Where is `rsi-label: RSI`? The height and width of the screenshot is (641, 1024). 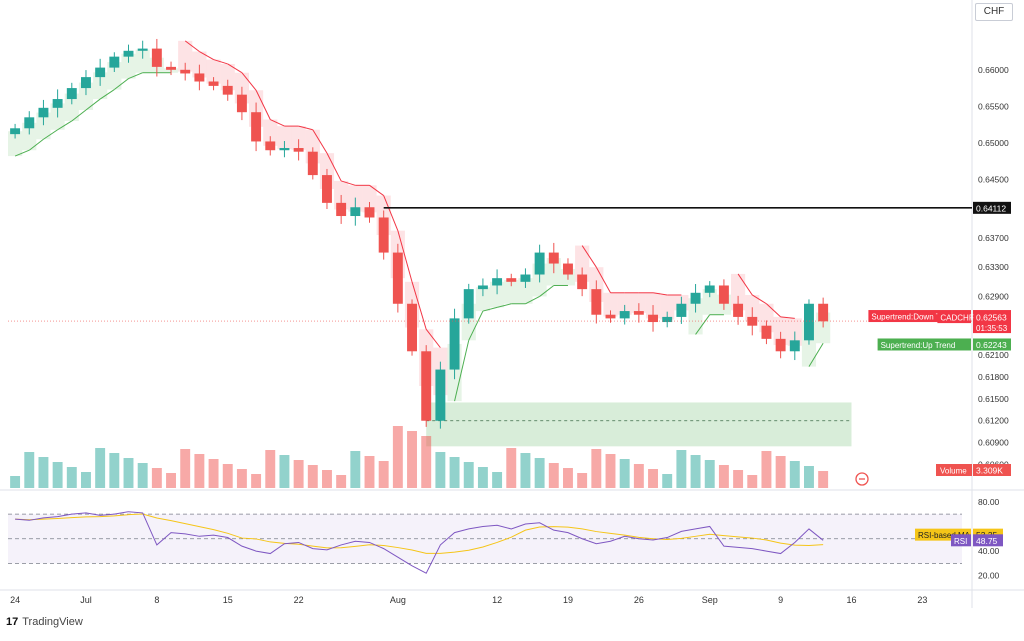 rsi-label: RSI is located at coordinates (960, 541).